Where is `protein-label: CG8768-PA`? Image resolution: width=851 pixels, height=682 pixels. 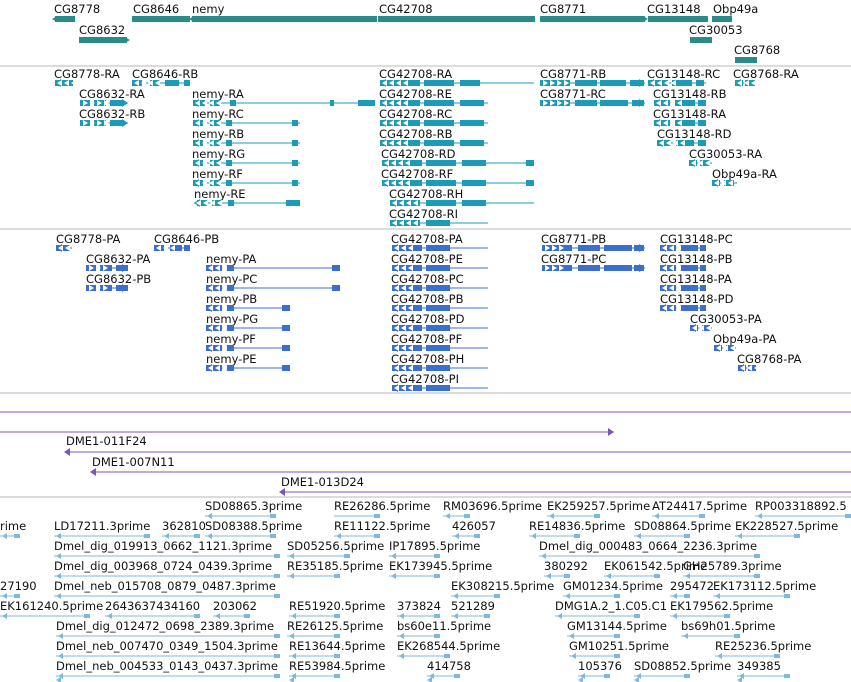 protein-label: CG8768-PA is located at coordinates (769, 359).